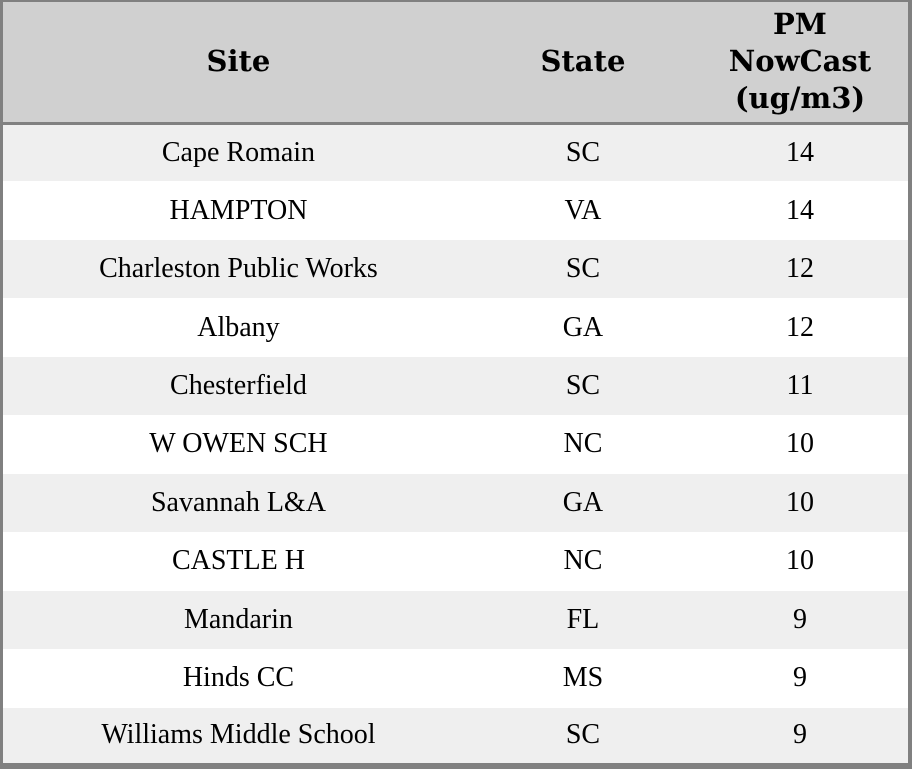 This screenshot has width=912, height=769. What do you see at coordinates (583, 619) in the screenshot?
I see `cell-state: FL` at bounding box center [583, 619].